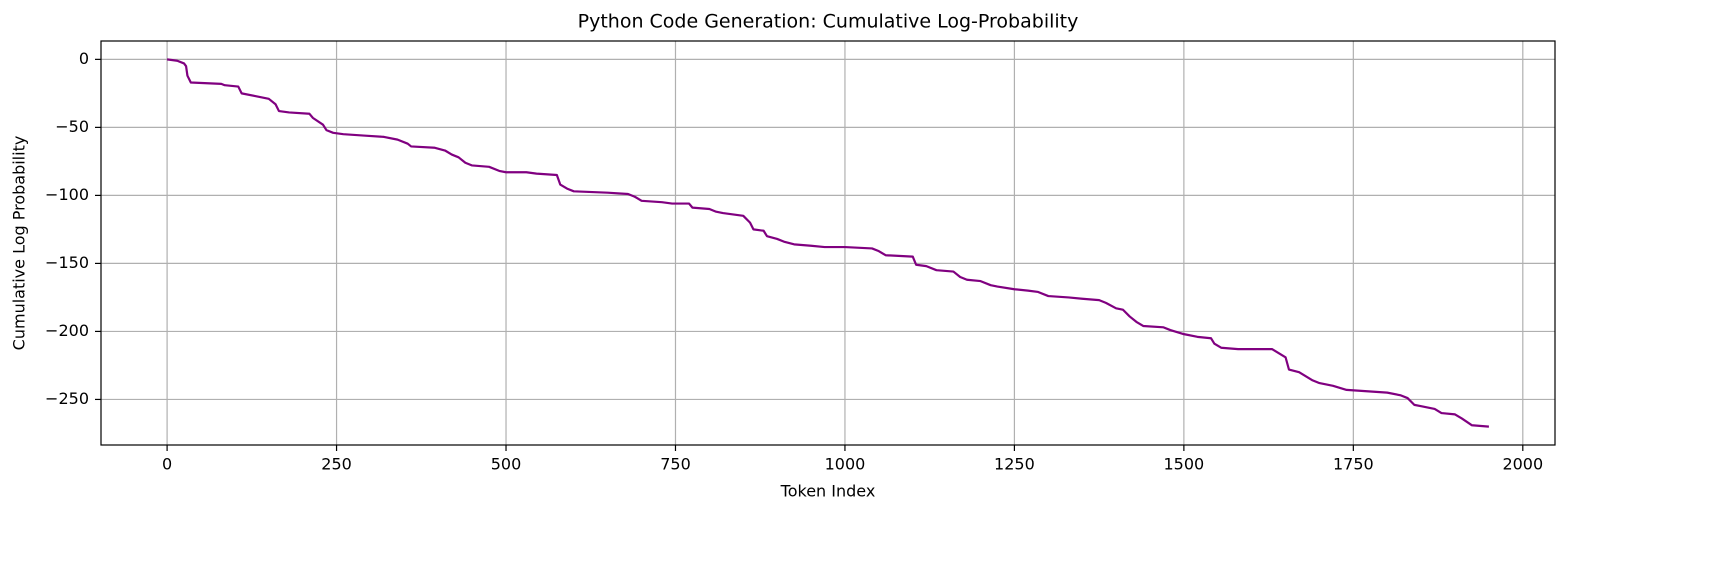 The width and height of the screenshot is (1713, 561). What do you see at coordinates (1014, 464) in the screenshot?
I see `x-tick-label: 1250` at bounding box center [1014, 464].